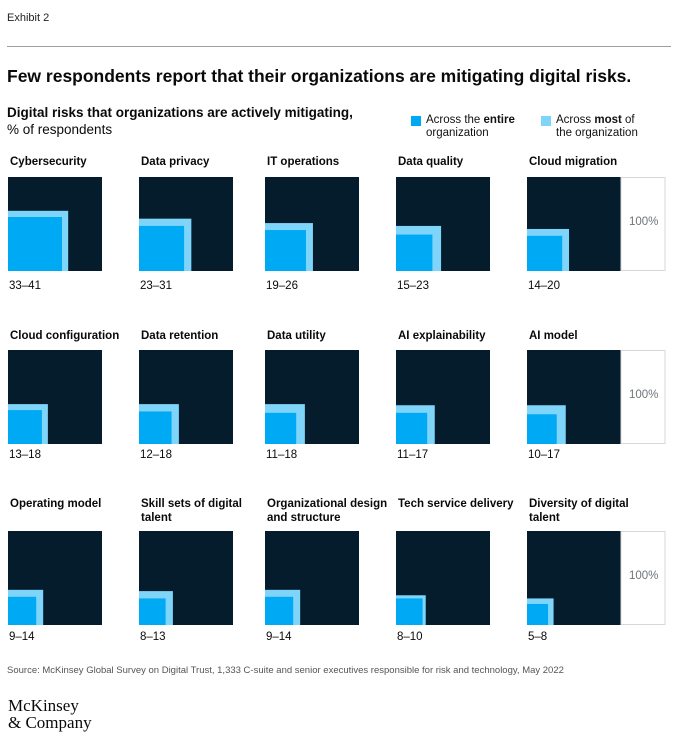  Describe the element at coordinates (416, 121) in the screenshot. I see `legend-swatch-entire` at that location.